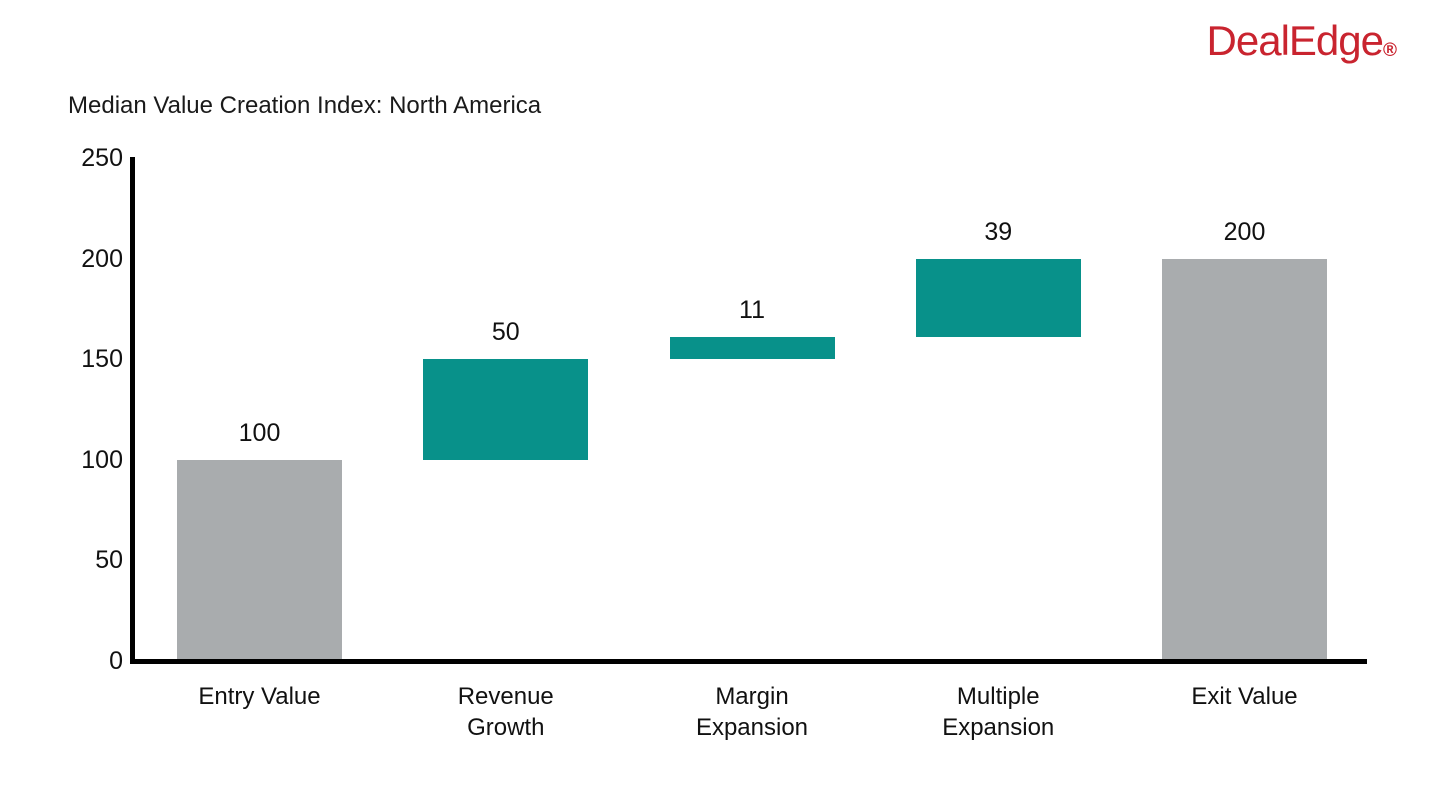 The height and width of the screenshot is (810, 1440). Describe the element at coordinates (1244, 231) in the screenshot. I see `bar-value-label: 200` at that location.